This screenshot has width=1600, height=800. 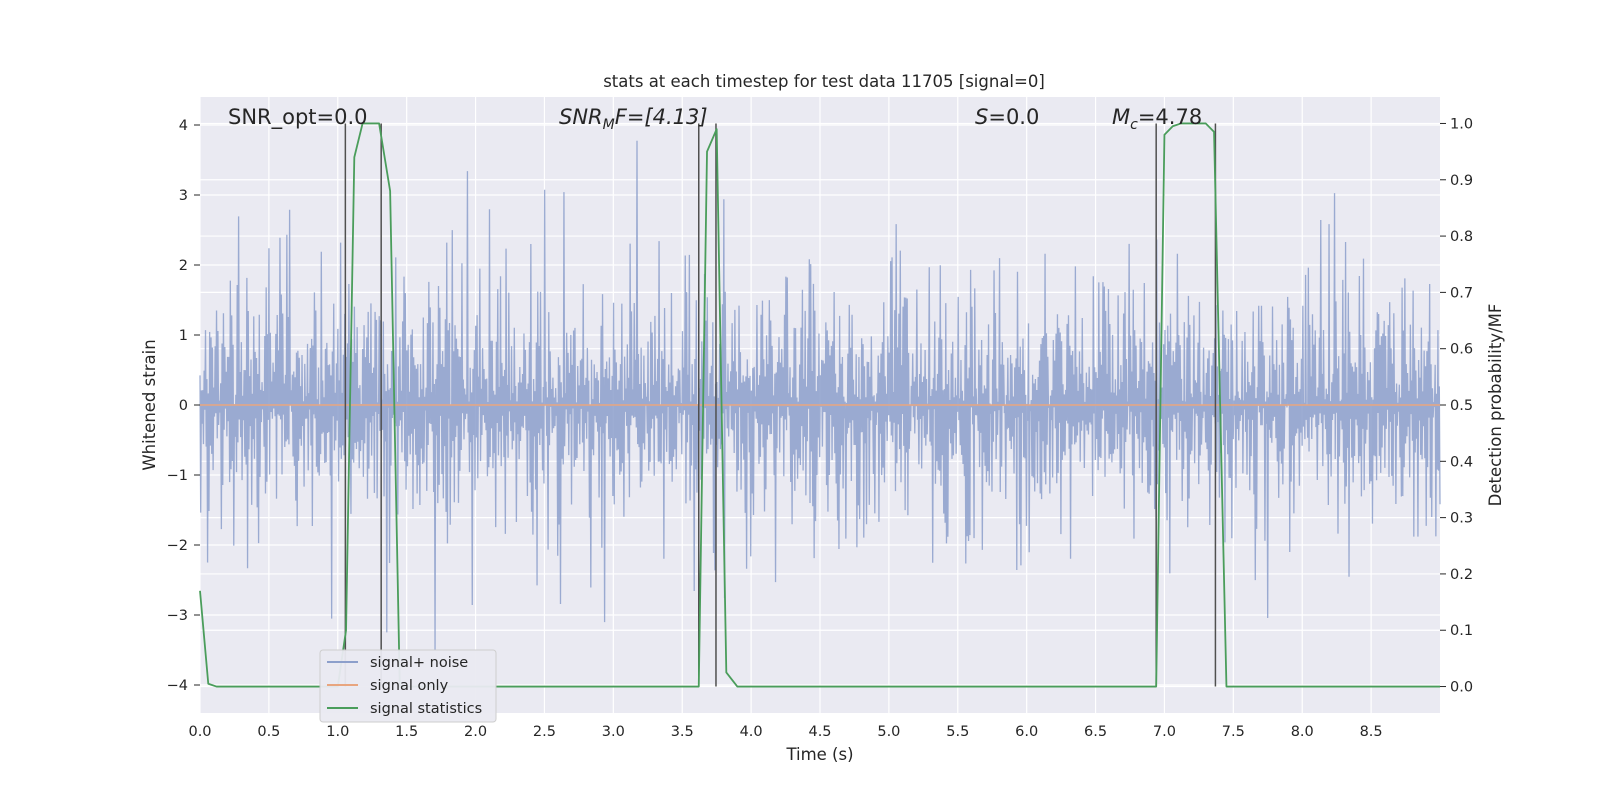 I want to click on y-tick-label-8: 4, so click(x=183, y=126).